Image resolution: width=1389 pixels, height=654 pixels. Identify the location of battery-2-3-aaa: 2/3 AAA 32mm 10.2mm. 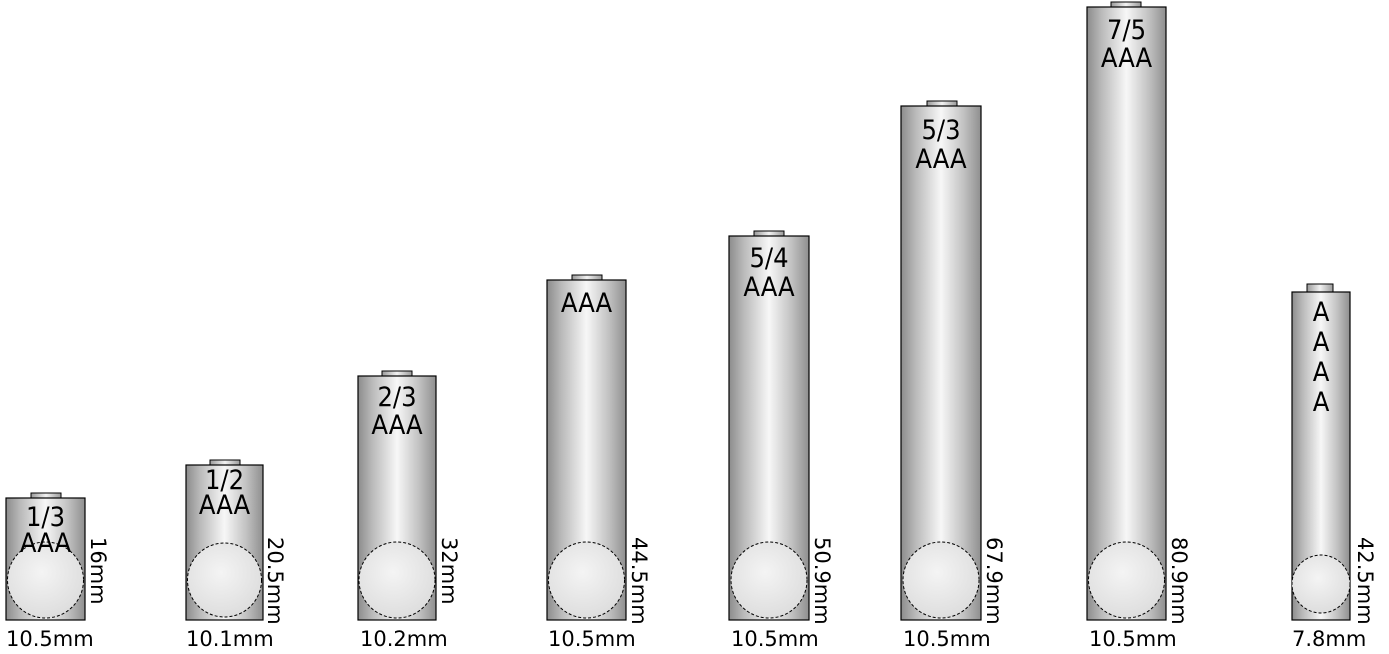
(409, 510).